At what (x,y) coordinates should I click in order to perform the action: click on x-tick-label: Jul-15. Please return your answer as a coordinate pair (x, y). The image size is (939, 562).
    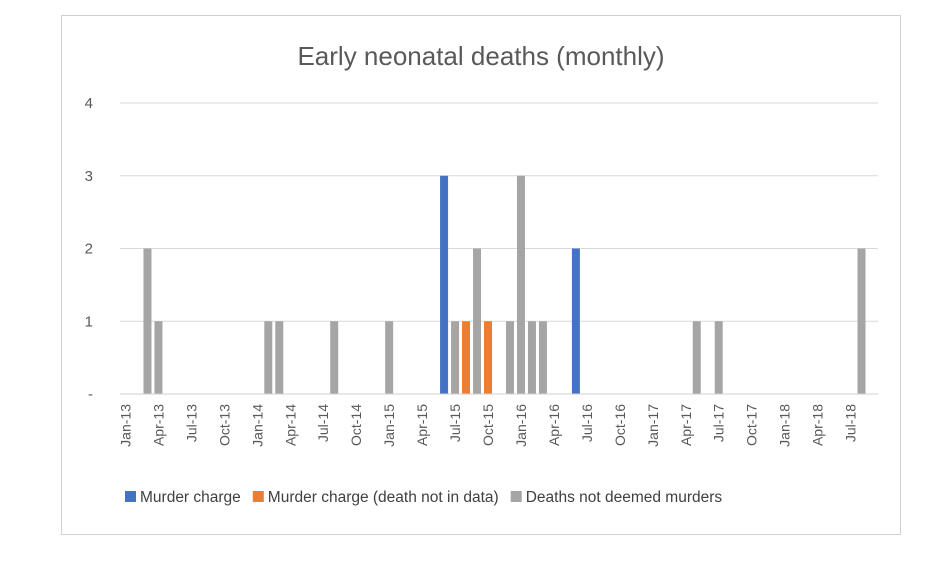
    Looking at the image, I should click on (455, 423).